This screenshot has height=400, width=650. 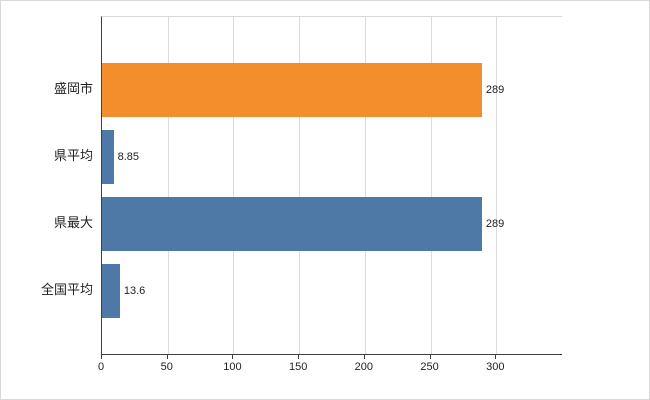 I want to click on bar-value-label: 8.85, so click(x=128, y=157).